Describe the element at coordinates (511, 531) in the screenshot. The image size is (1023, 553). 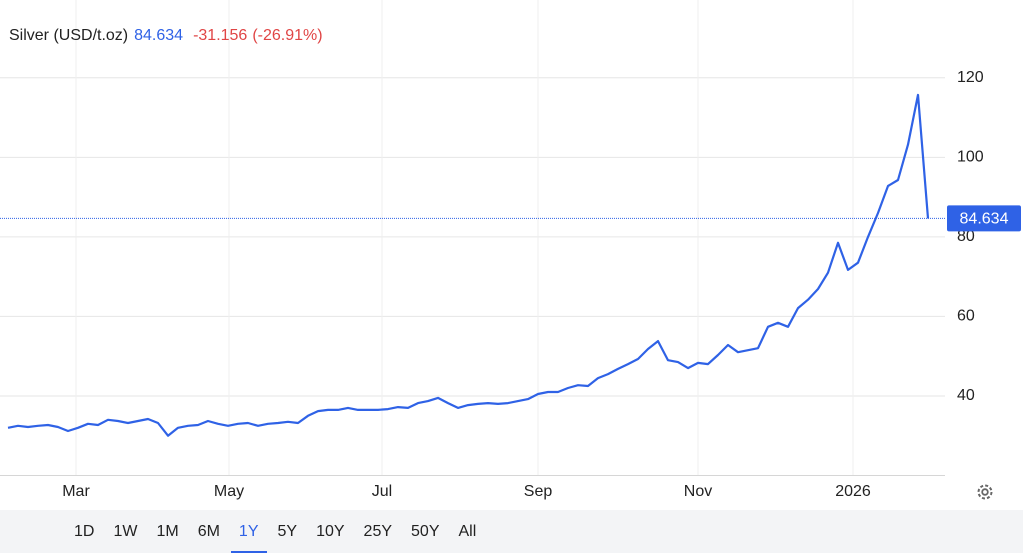
I see `period-tabs: 1D 1W 1M 6M 1Y 5Y 10Y 25Y 50Y All` at that location.